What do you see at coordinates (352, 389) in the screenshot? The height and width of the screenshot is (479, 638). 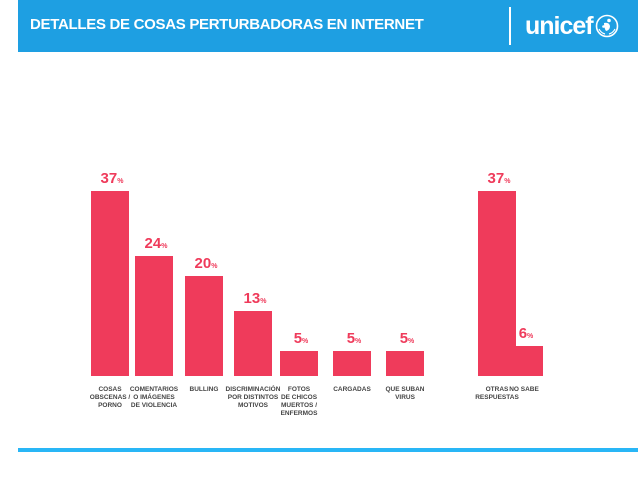 I see `category-label-6: CARGADAS` at bounding box center [352, 389].